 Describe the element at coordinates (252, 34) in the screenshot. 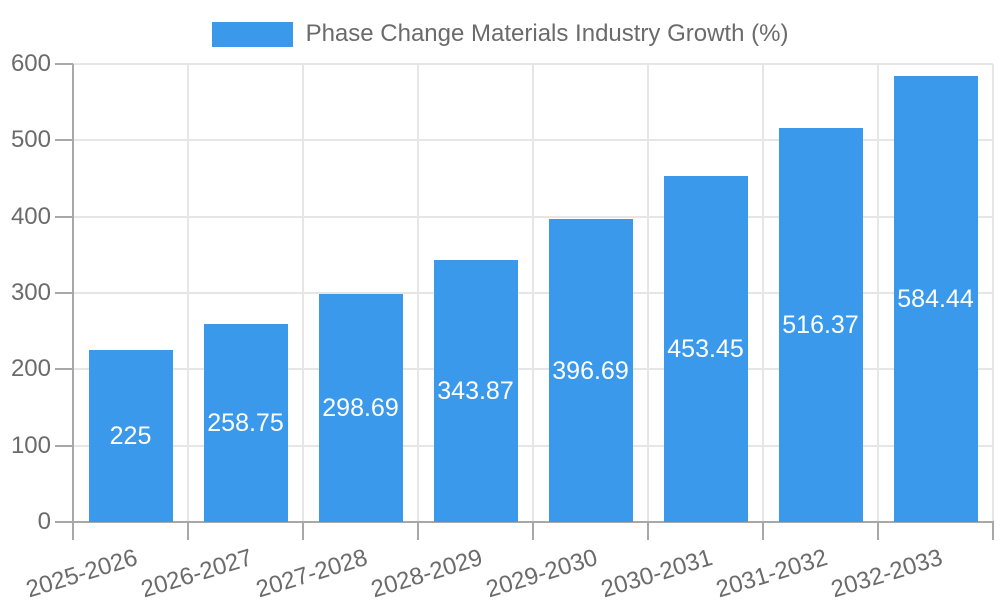

I see `legend-swatch` at that location.